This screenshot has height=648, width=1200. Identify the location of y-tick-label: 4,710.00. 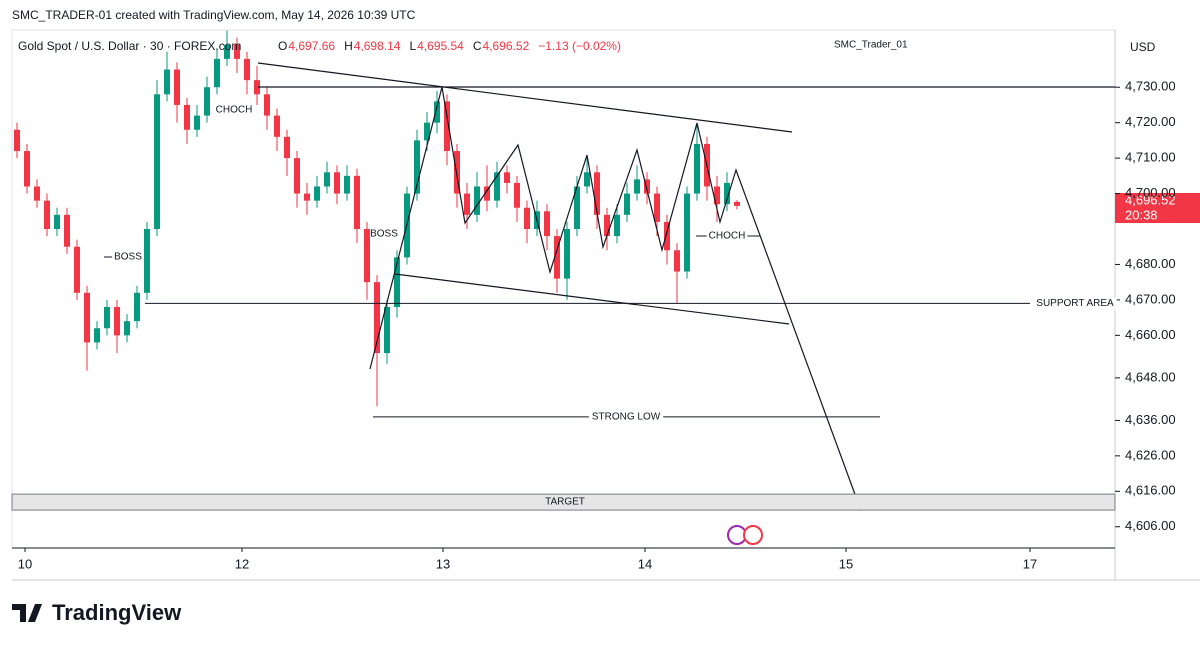
(1150, 157).